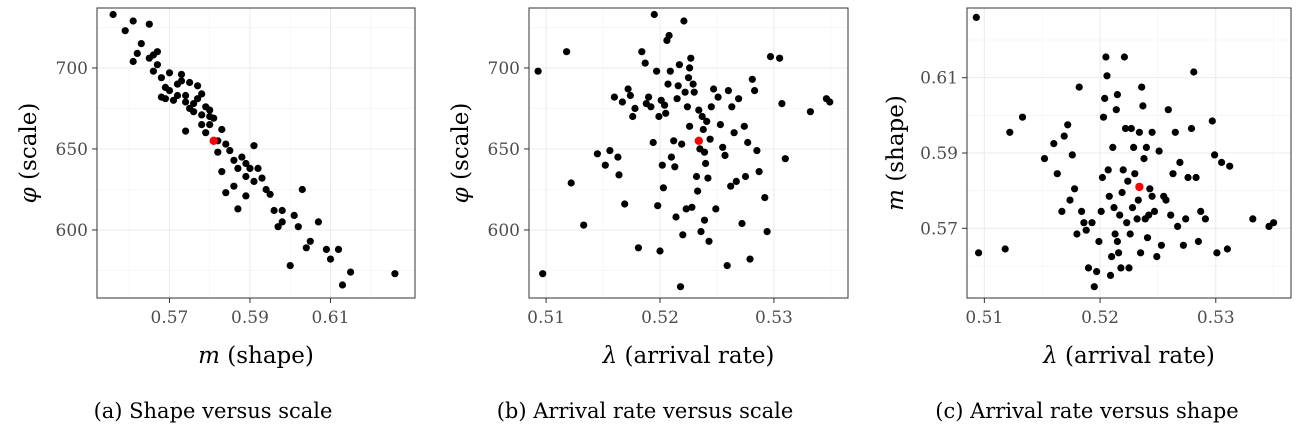  What do you see at coordinates (660, 318) in the screenshot?
I see `x-tick-label: 0.52` at bounding box center [660, 318].